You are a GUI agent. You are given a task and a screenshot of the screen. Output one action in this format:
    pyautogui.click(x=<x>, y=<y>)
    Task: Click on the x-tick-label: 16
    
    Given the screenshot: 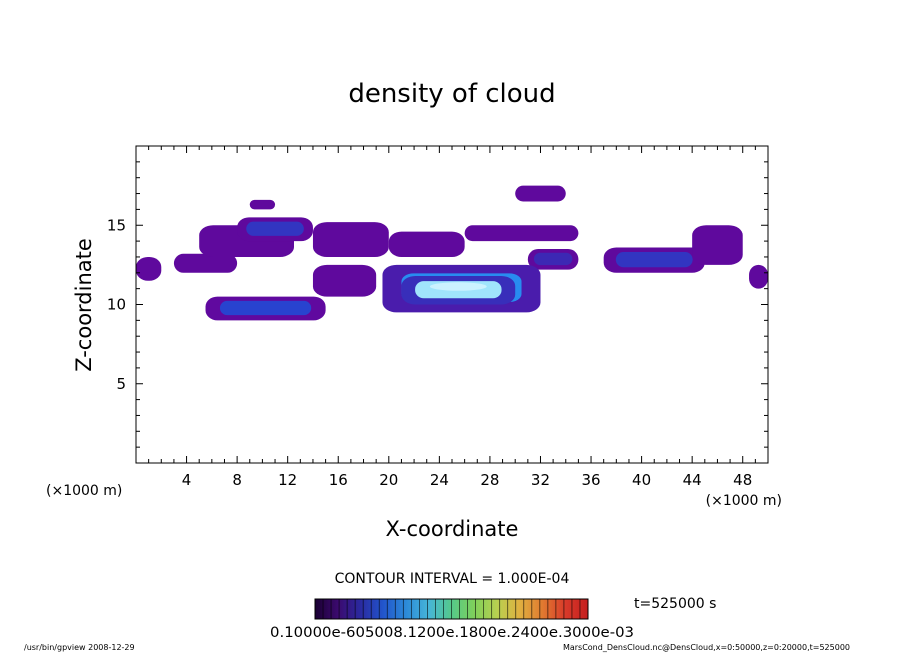 What is the action you would take?
    pyautogui.click(x=338, y=480)
    